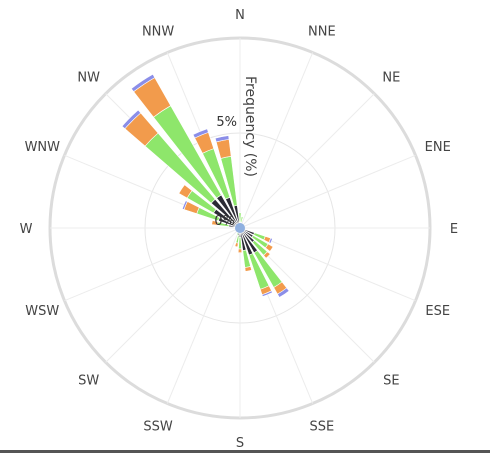 This screenshot has height=455, width=490. I want to click on direction-label-se: SE, so click(391, 380).